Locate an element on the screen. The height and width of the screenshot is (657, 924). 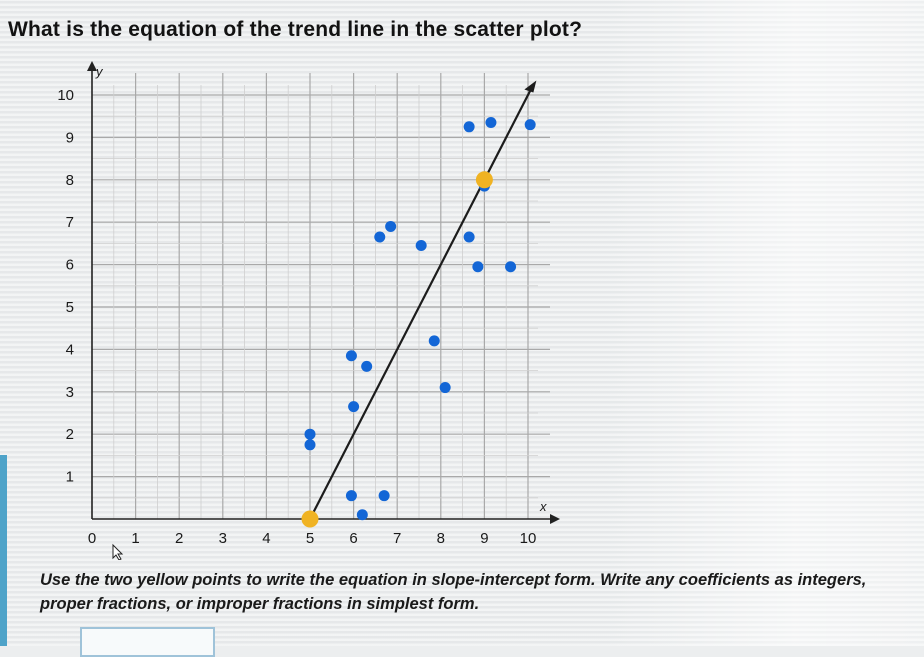
x-tick-label: 5 is located at coordinates (310, 538).